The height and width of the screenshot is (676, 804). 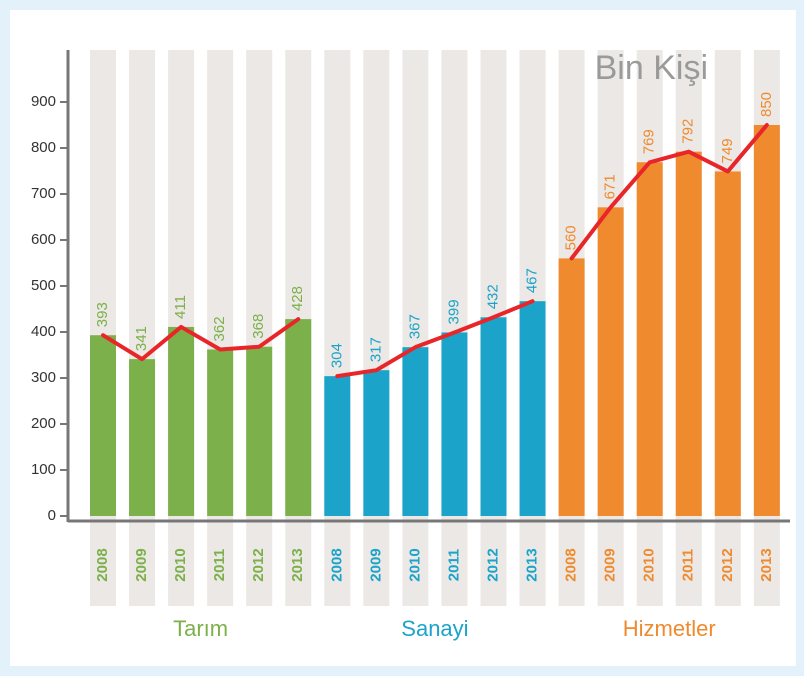 I want to click on value-label: 411, so click(x=180, y=307).